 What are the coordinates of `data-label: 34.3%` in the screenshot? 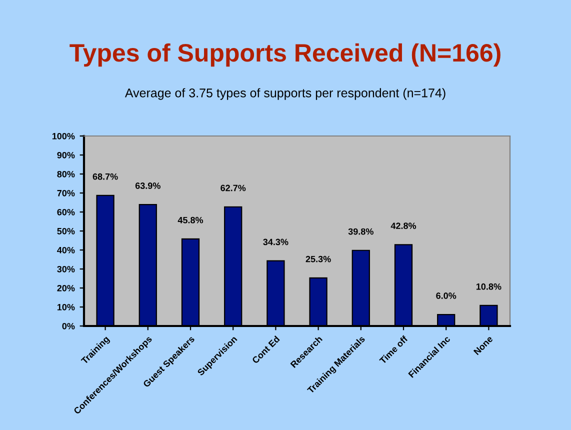 It's located at (275, 242).